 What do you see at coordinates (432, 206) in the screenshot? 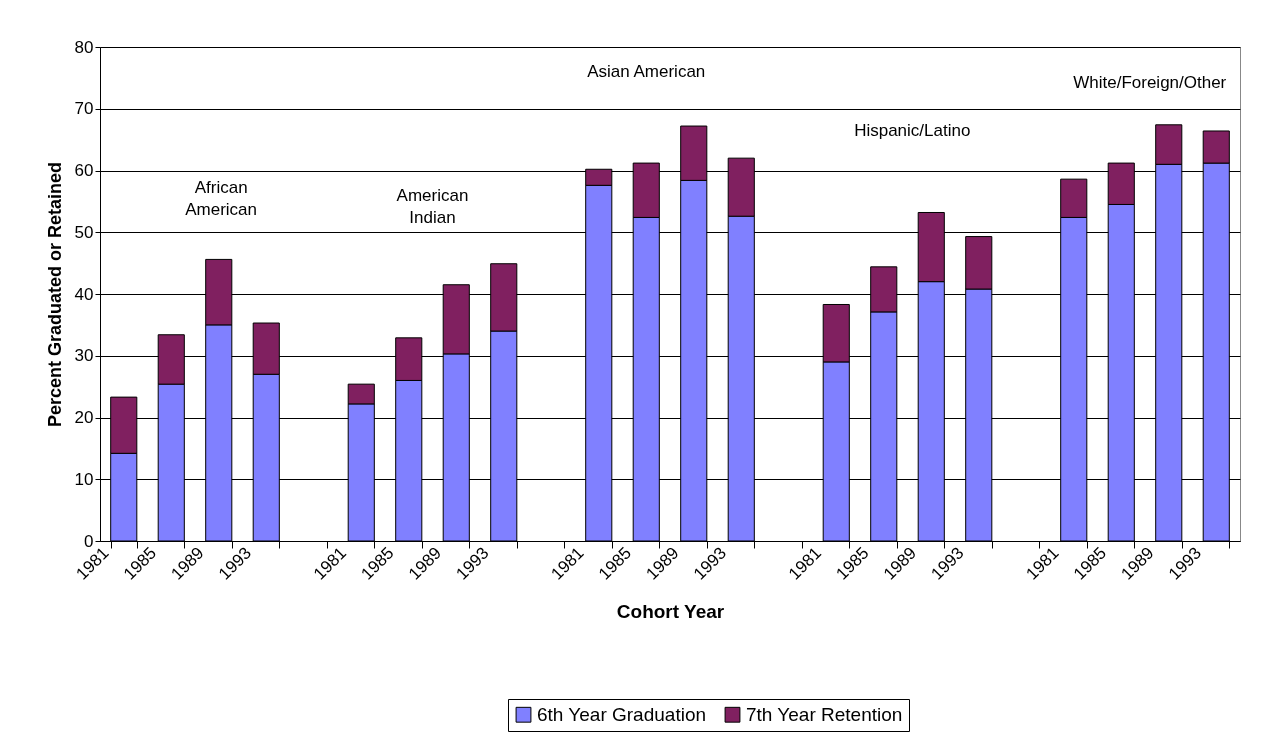
I see `annotation: American Indian` at bounding box center [432, 206].